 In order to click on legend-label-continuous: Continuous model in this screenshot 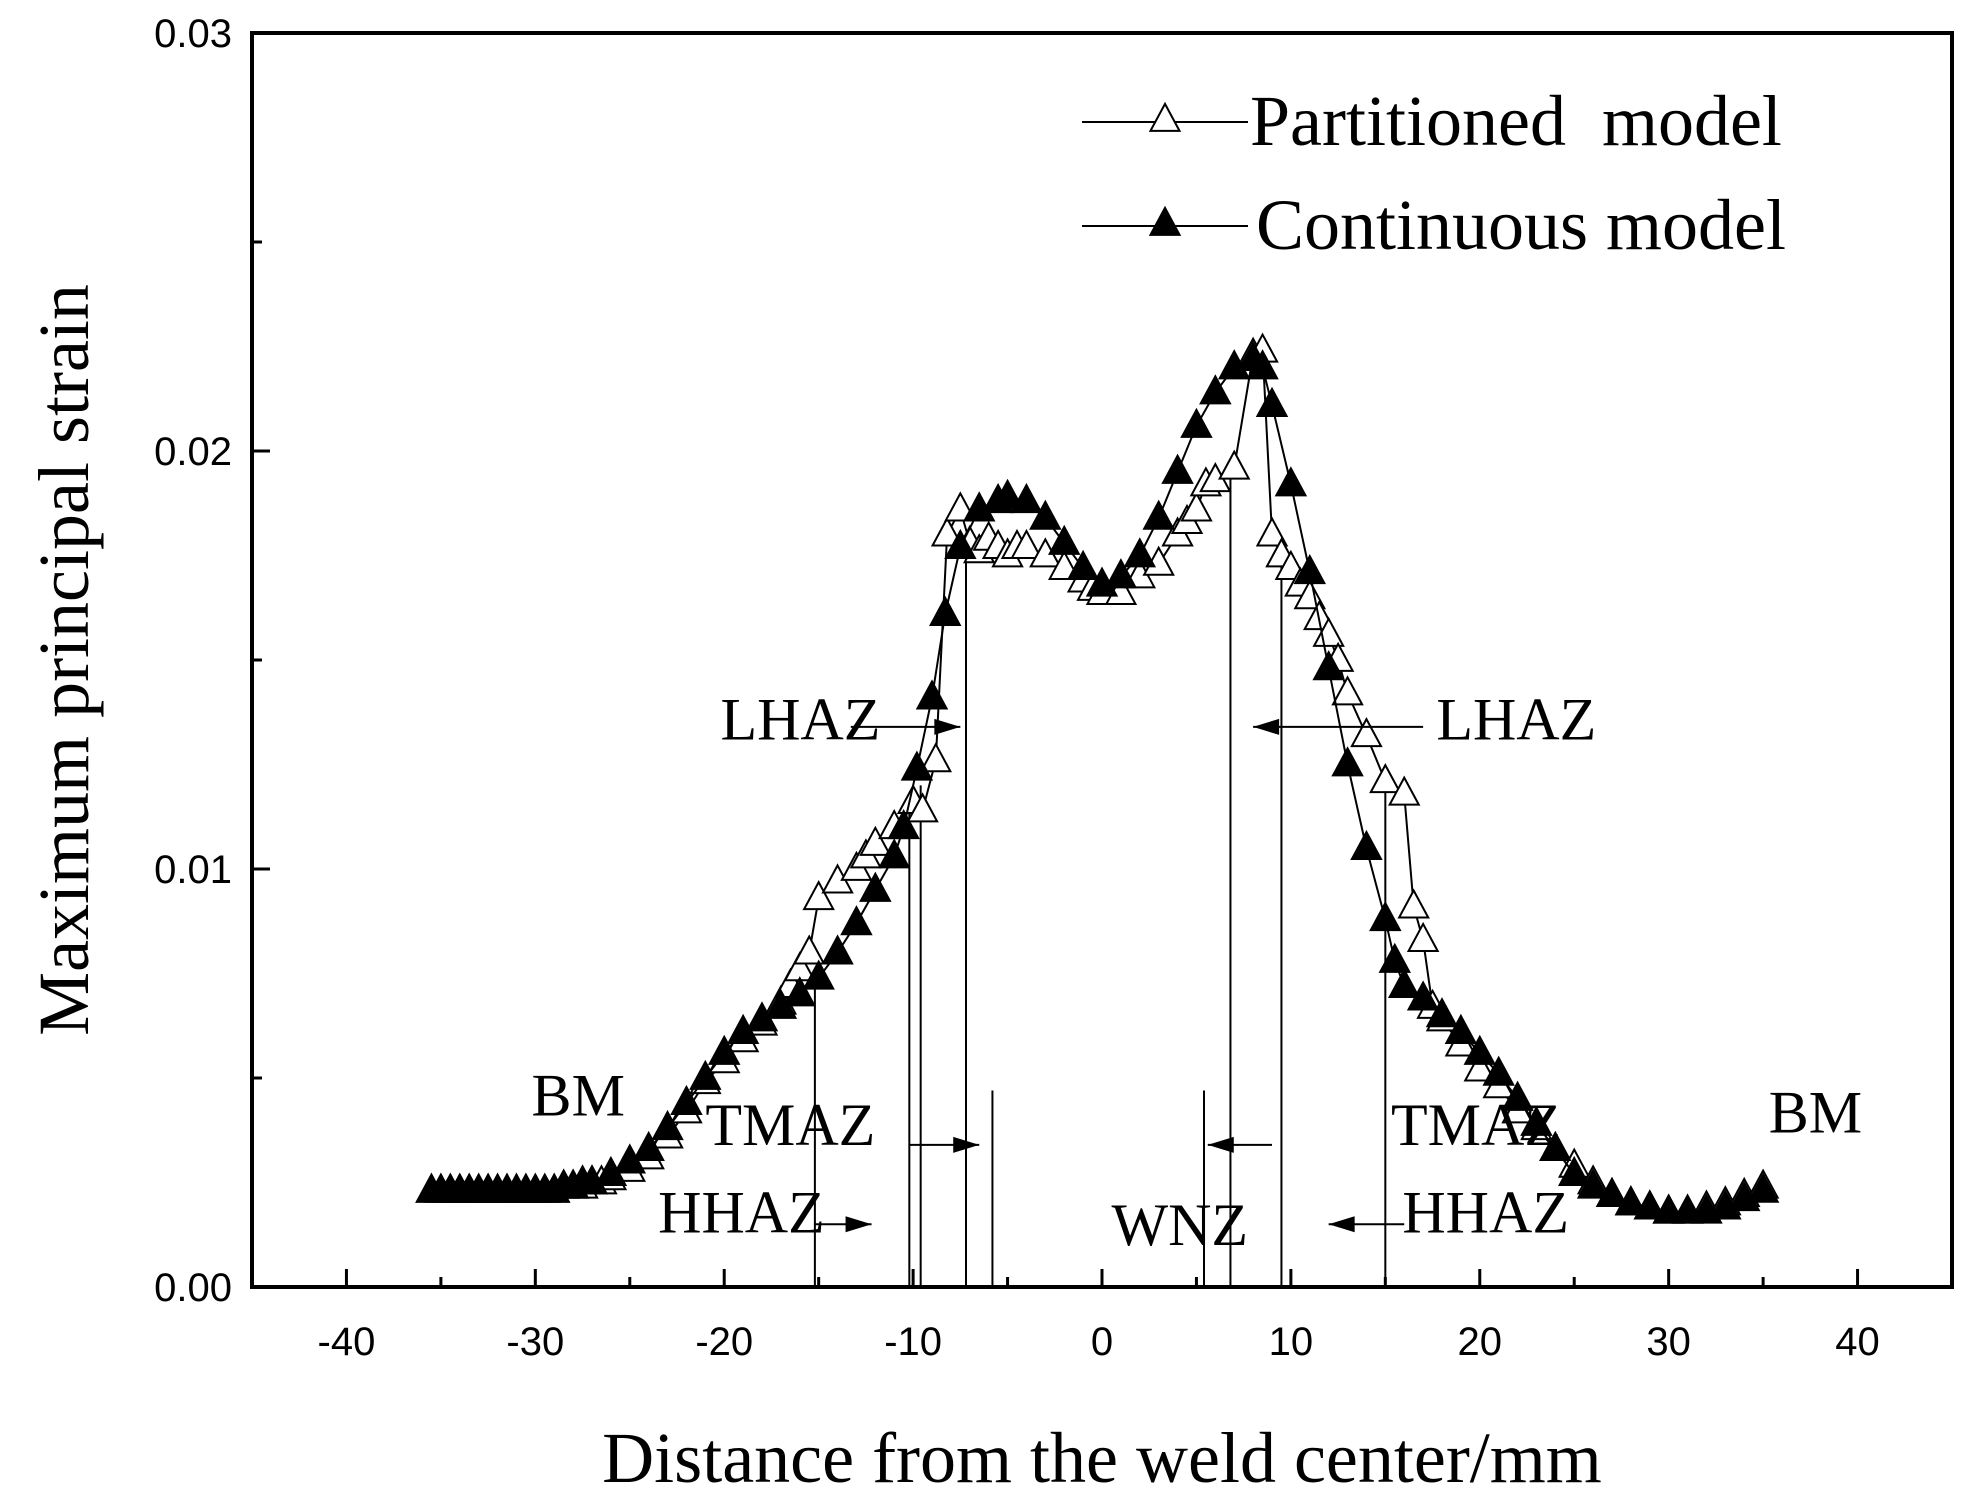, I will do `click(1521, 225)`.